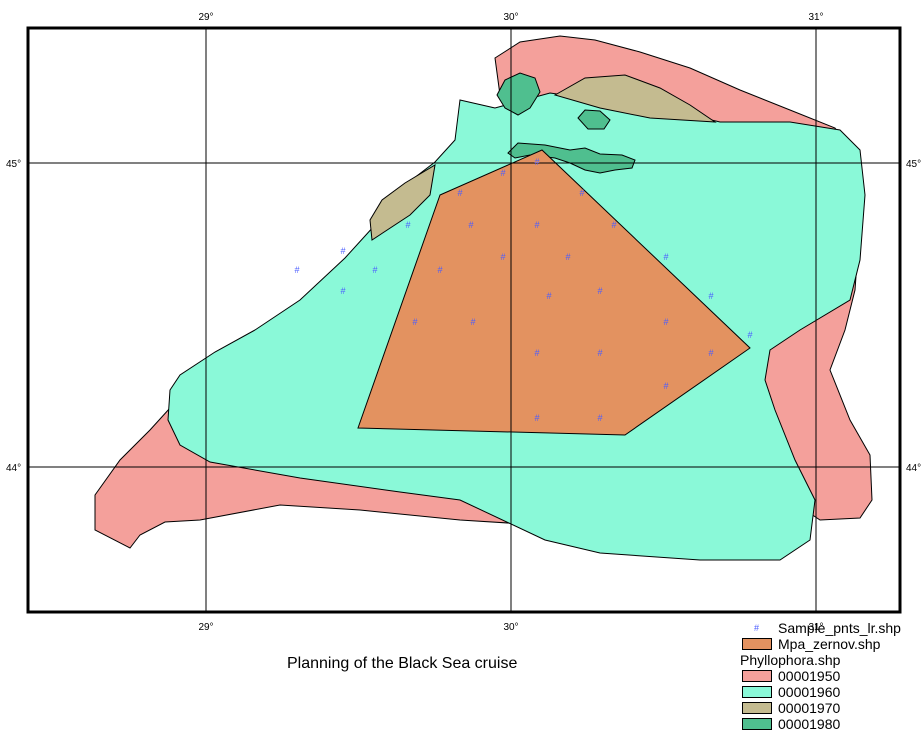 This screenshot has width=924, height=743. What do you see at coordinates (809, 724) in the screenshot?
I see `legend-label-1980: 00001980` at bounding box center [809, 724].